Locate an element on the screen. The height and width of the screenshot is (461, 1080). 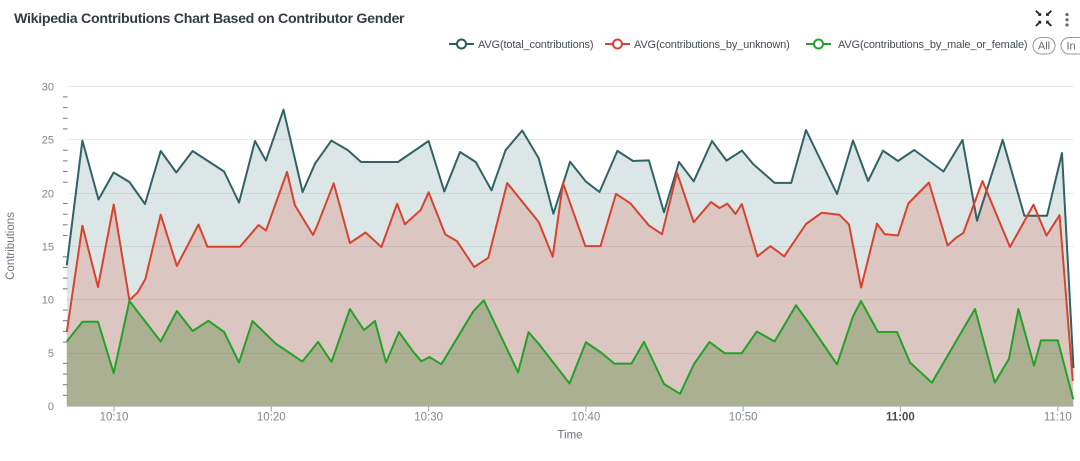
svg-text: All is located at coordinates (1044, 47).